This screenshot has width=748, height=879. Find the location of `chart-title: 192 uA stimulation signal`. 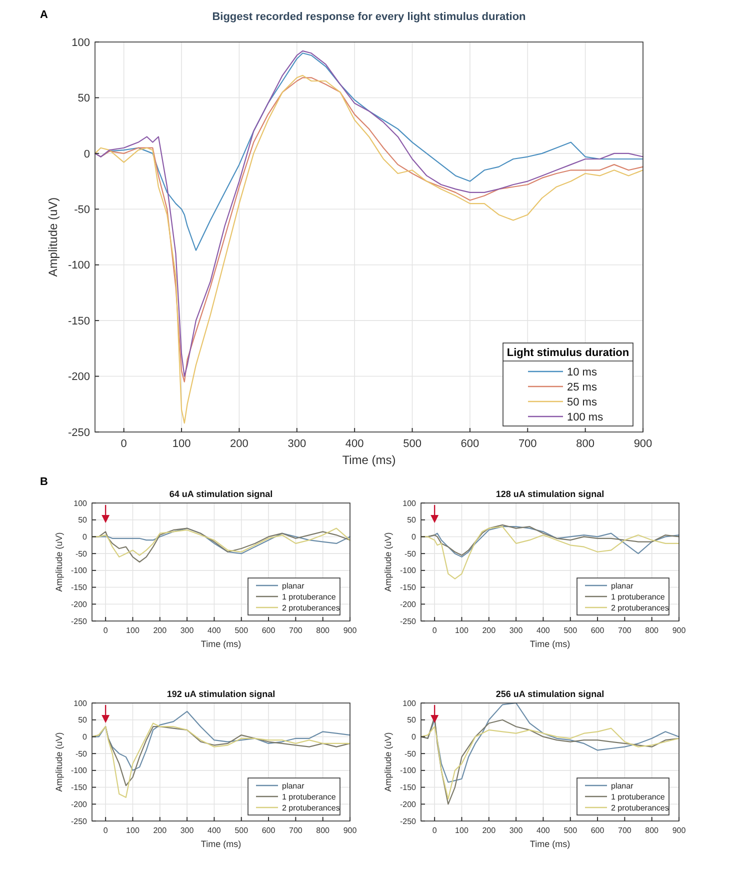

chart-title: 192 uA stimulation signal is located at coordinates (221, 694).